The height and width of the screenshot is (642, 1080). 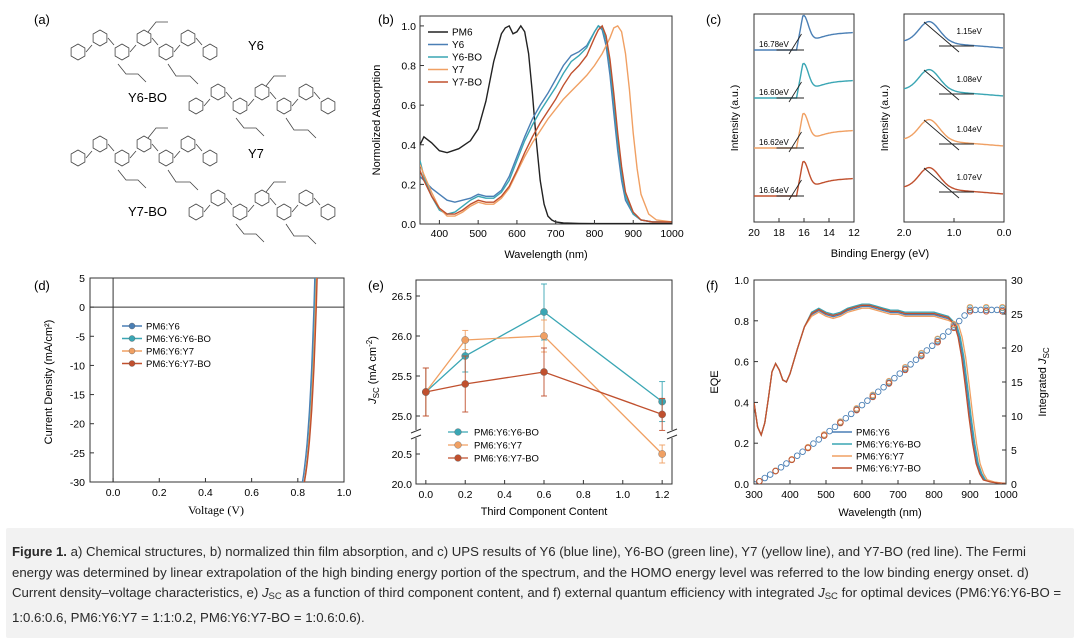 What do you see at coordinates (77, 396) in the screenshot?
I see `y-tick-label: -15` at bounding box center [77, 396].